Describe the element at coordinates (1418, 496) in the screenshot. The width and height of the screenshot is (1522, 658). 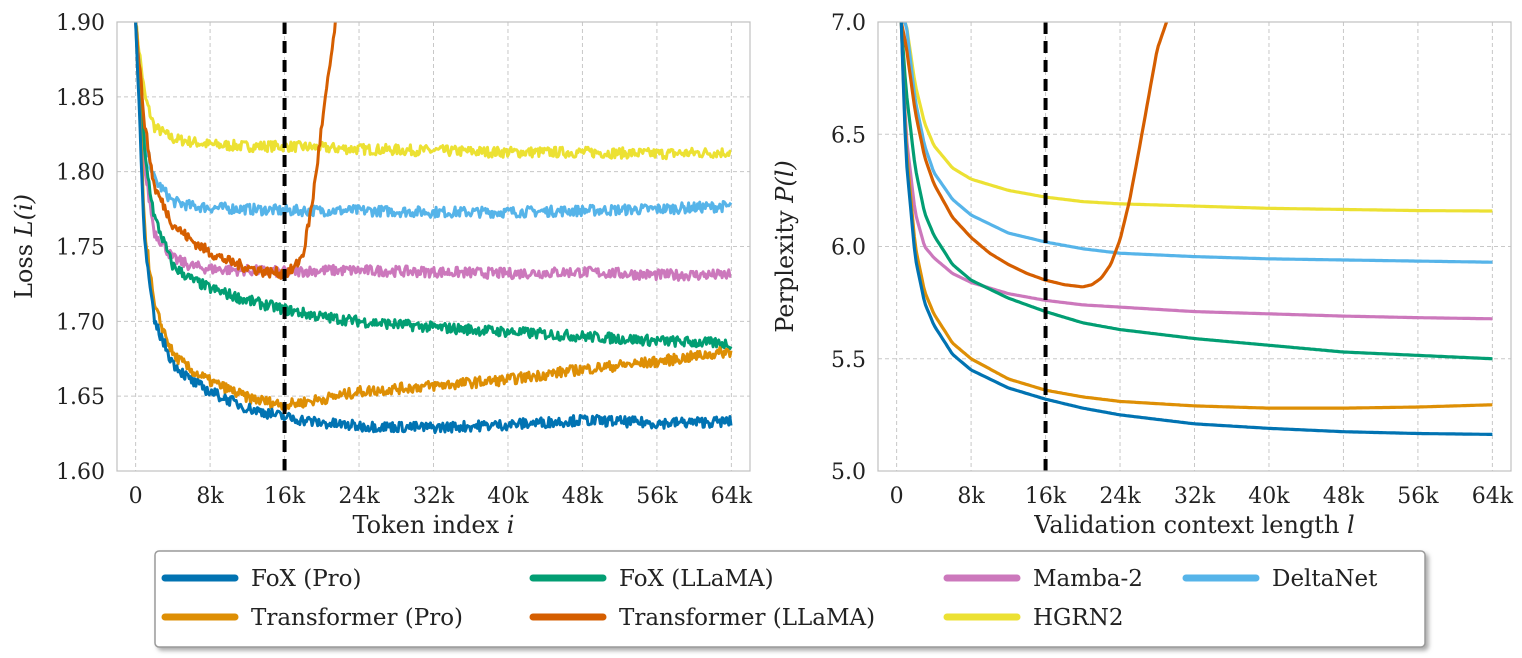
I see `ppl-xtick-label: 56k` at that location.